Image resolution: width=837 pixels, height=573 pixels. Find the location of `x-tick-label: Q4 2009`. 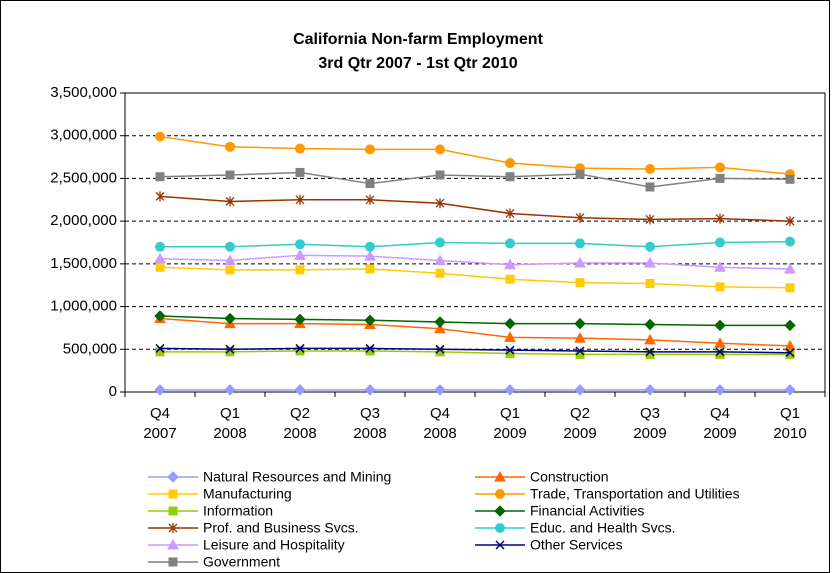

x-tick-label: Q4 2009 is located at coordinates (720, 423).